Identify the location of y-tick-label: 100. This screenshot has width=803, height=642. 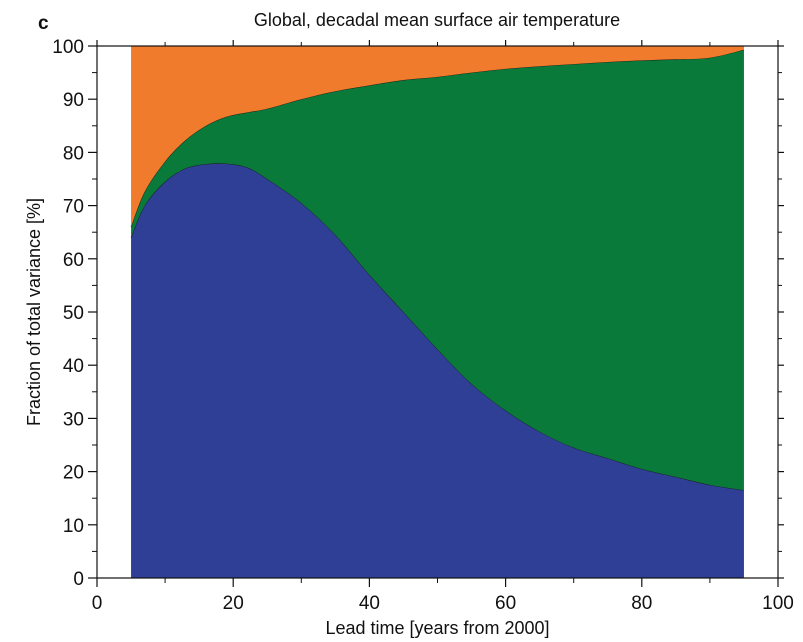
(68, 47).